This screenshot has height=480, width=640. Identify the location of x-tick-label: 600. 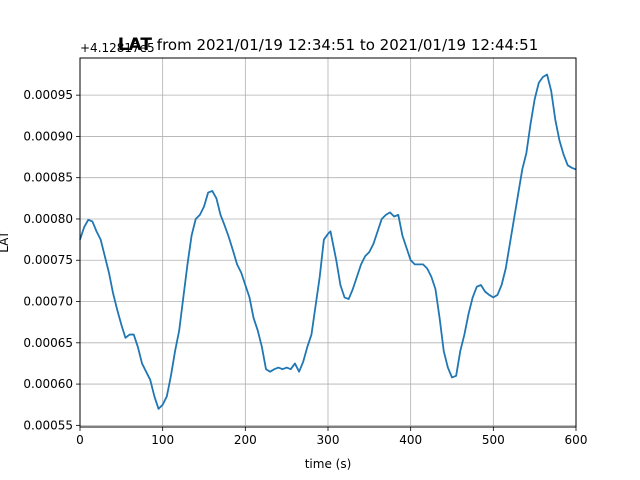
(576, 440).